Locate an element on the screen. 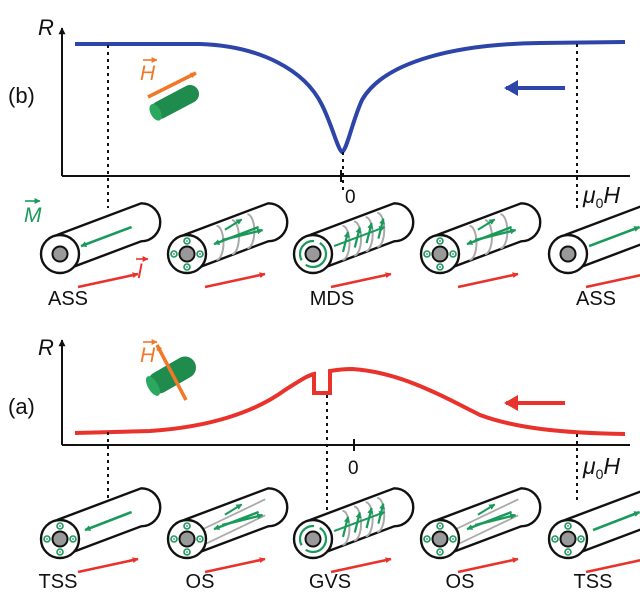 The width and height of the screenshot is (640, 600). field-label-b: H is located at coordinates (148, 73).